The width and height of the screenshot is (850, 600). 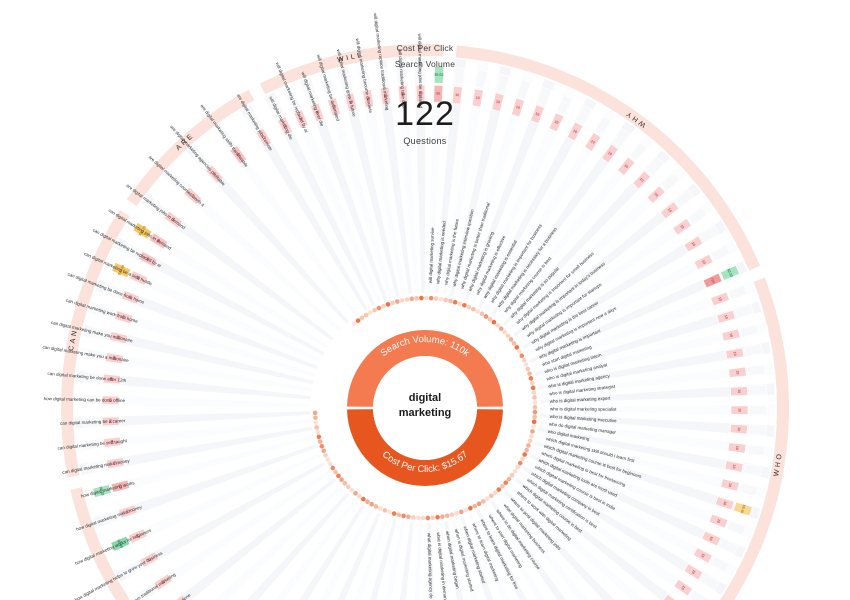 I want to click on question-label: who is digital marketing executive, so click(x=584, y=419).